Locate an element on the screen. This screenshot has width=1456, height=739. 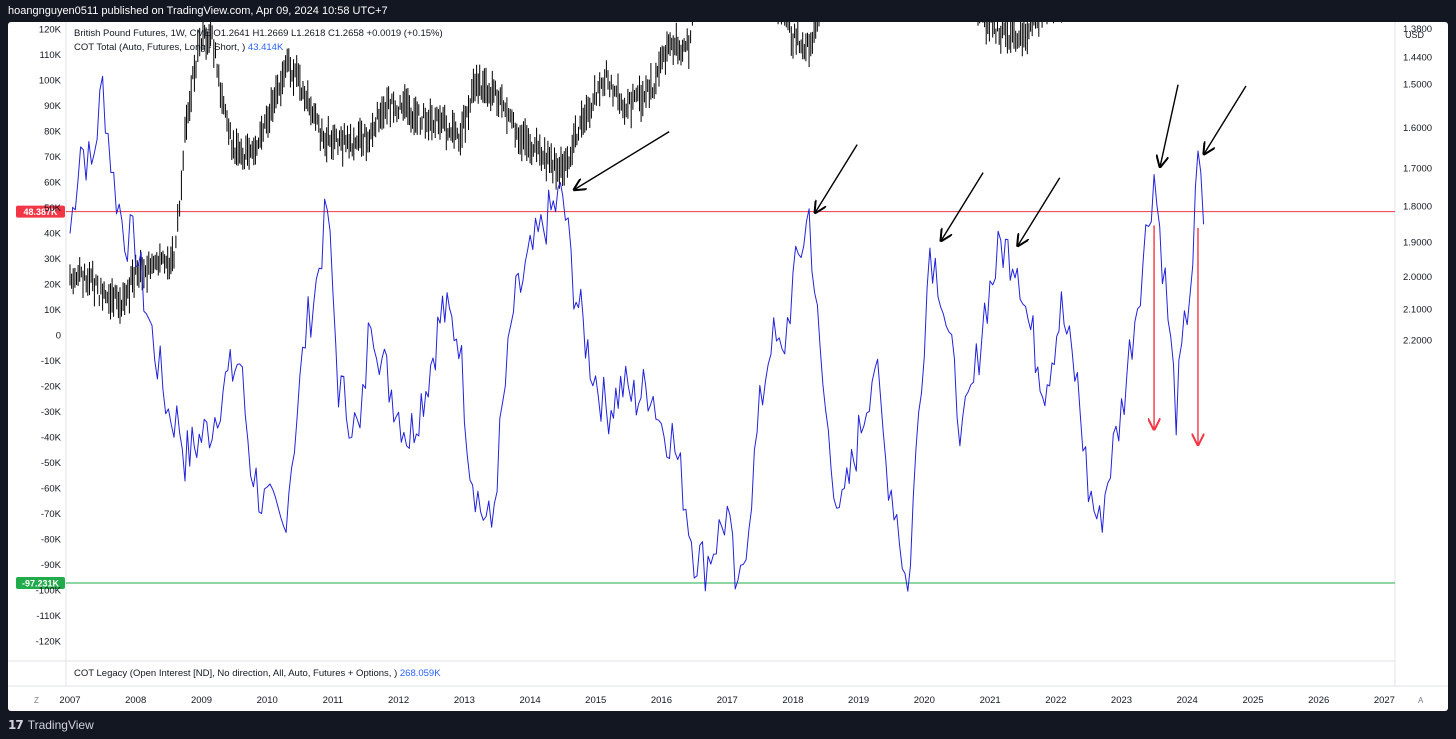
x-tick-label: 2017 is located at coordinates (727, 700).